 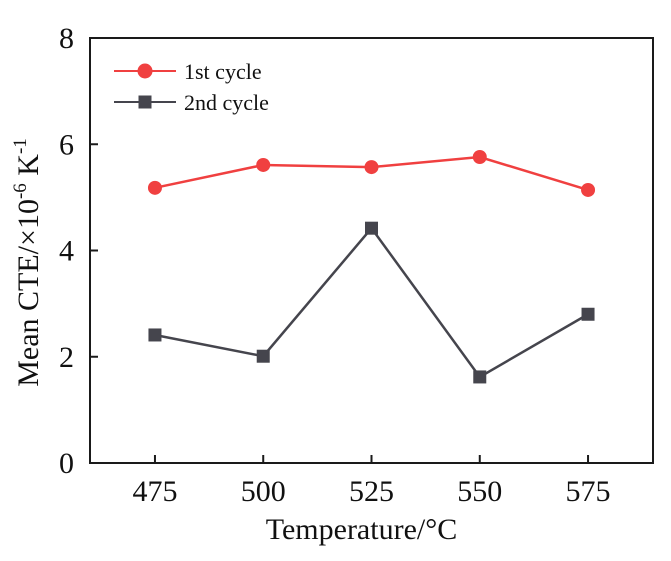 What do you see at coordinates (66, 144) in the screenshot?
I see `y-tick-label-6: 6` at bounding box center [66, 144].